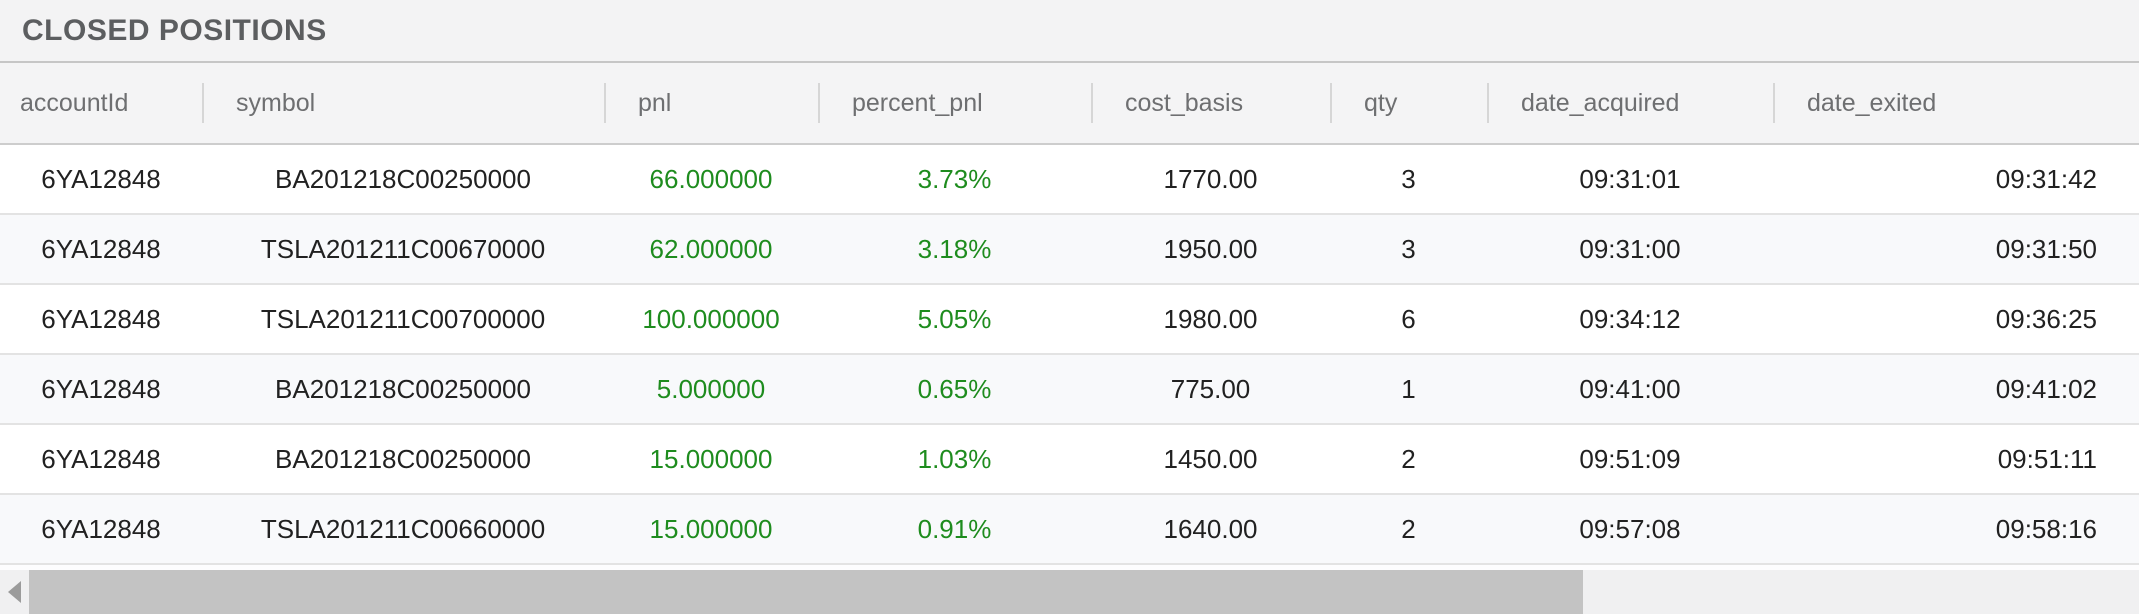 The height and width of the screenshot is (614, 2139). What do you see at coordinates (2046, 178) in the screenshot?
I see `cell-date_exited: 09:31:42` at bounding box center [2046, 178].